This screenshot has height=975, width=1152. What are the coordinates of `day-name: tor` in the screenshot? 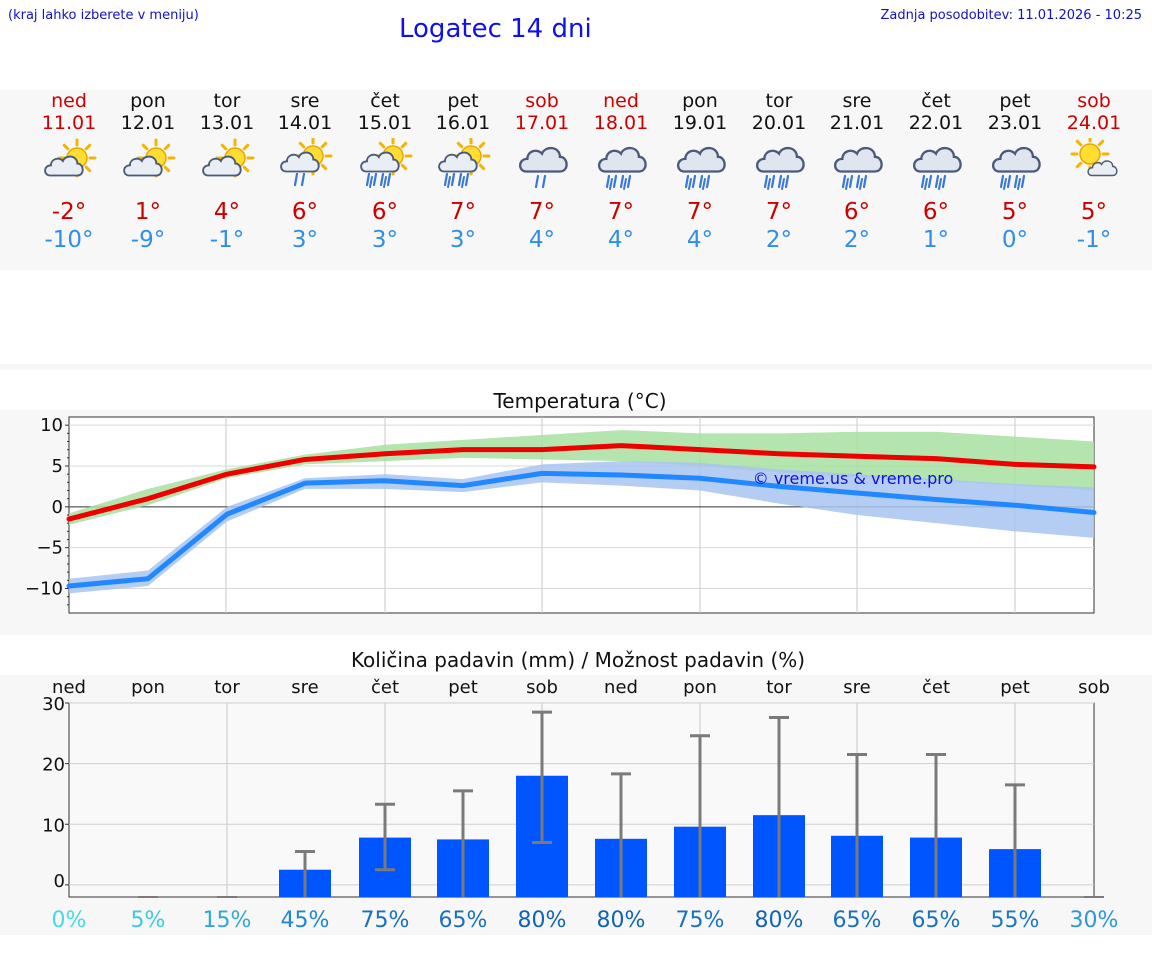 It's located at (779, 101).